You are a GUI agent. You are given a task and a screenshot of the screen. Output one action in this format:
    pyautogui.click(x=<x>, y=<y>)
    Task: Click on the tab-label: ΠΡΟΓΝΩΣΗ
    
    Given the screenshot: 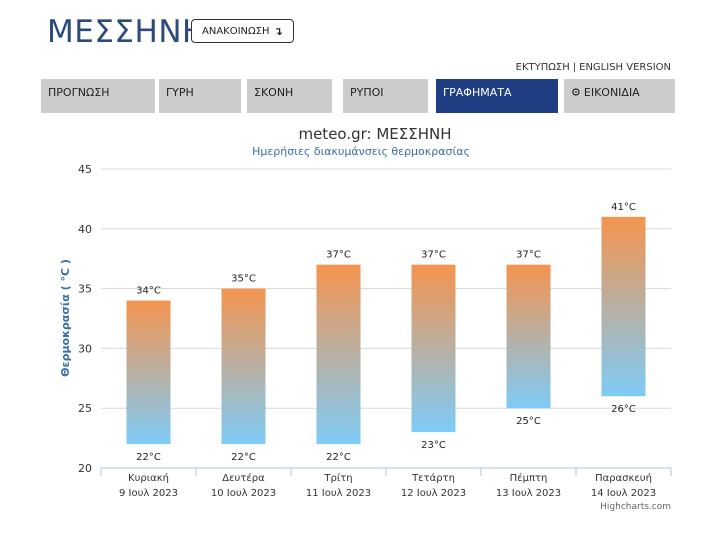 What is the action you would take?
    pyautogui.click(x=79, y=92)
    